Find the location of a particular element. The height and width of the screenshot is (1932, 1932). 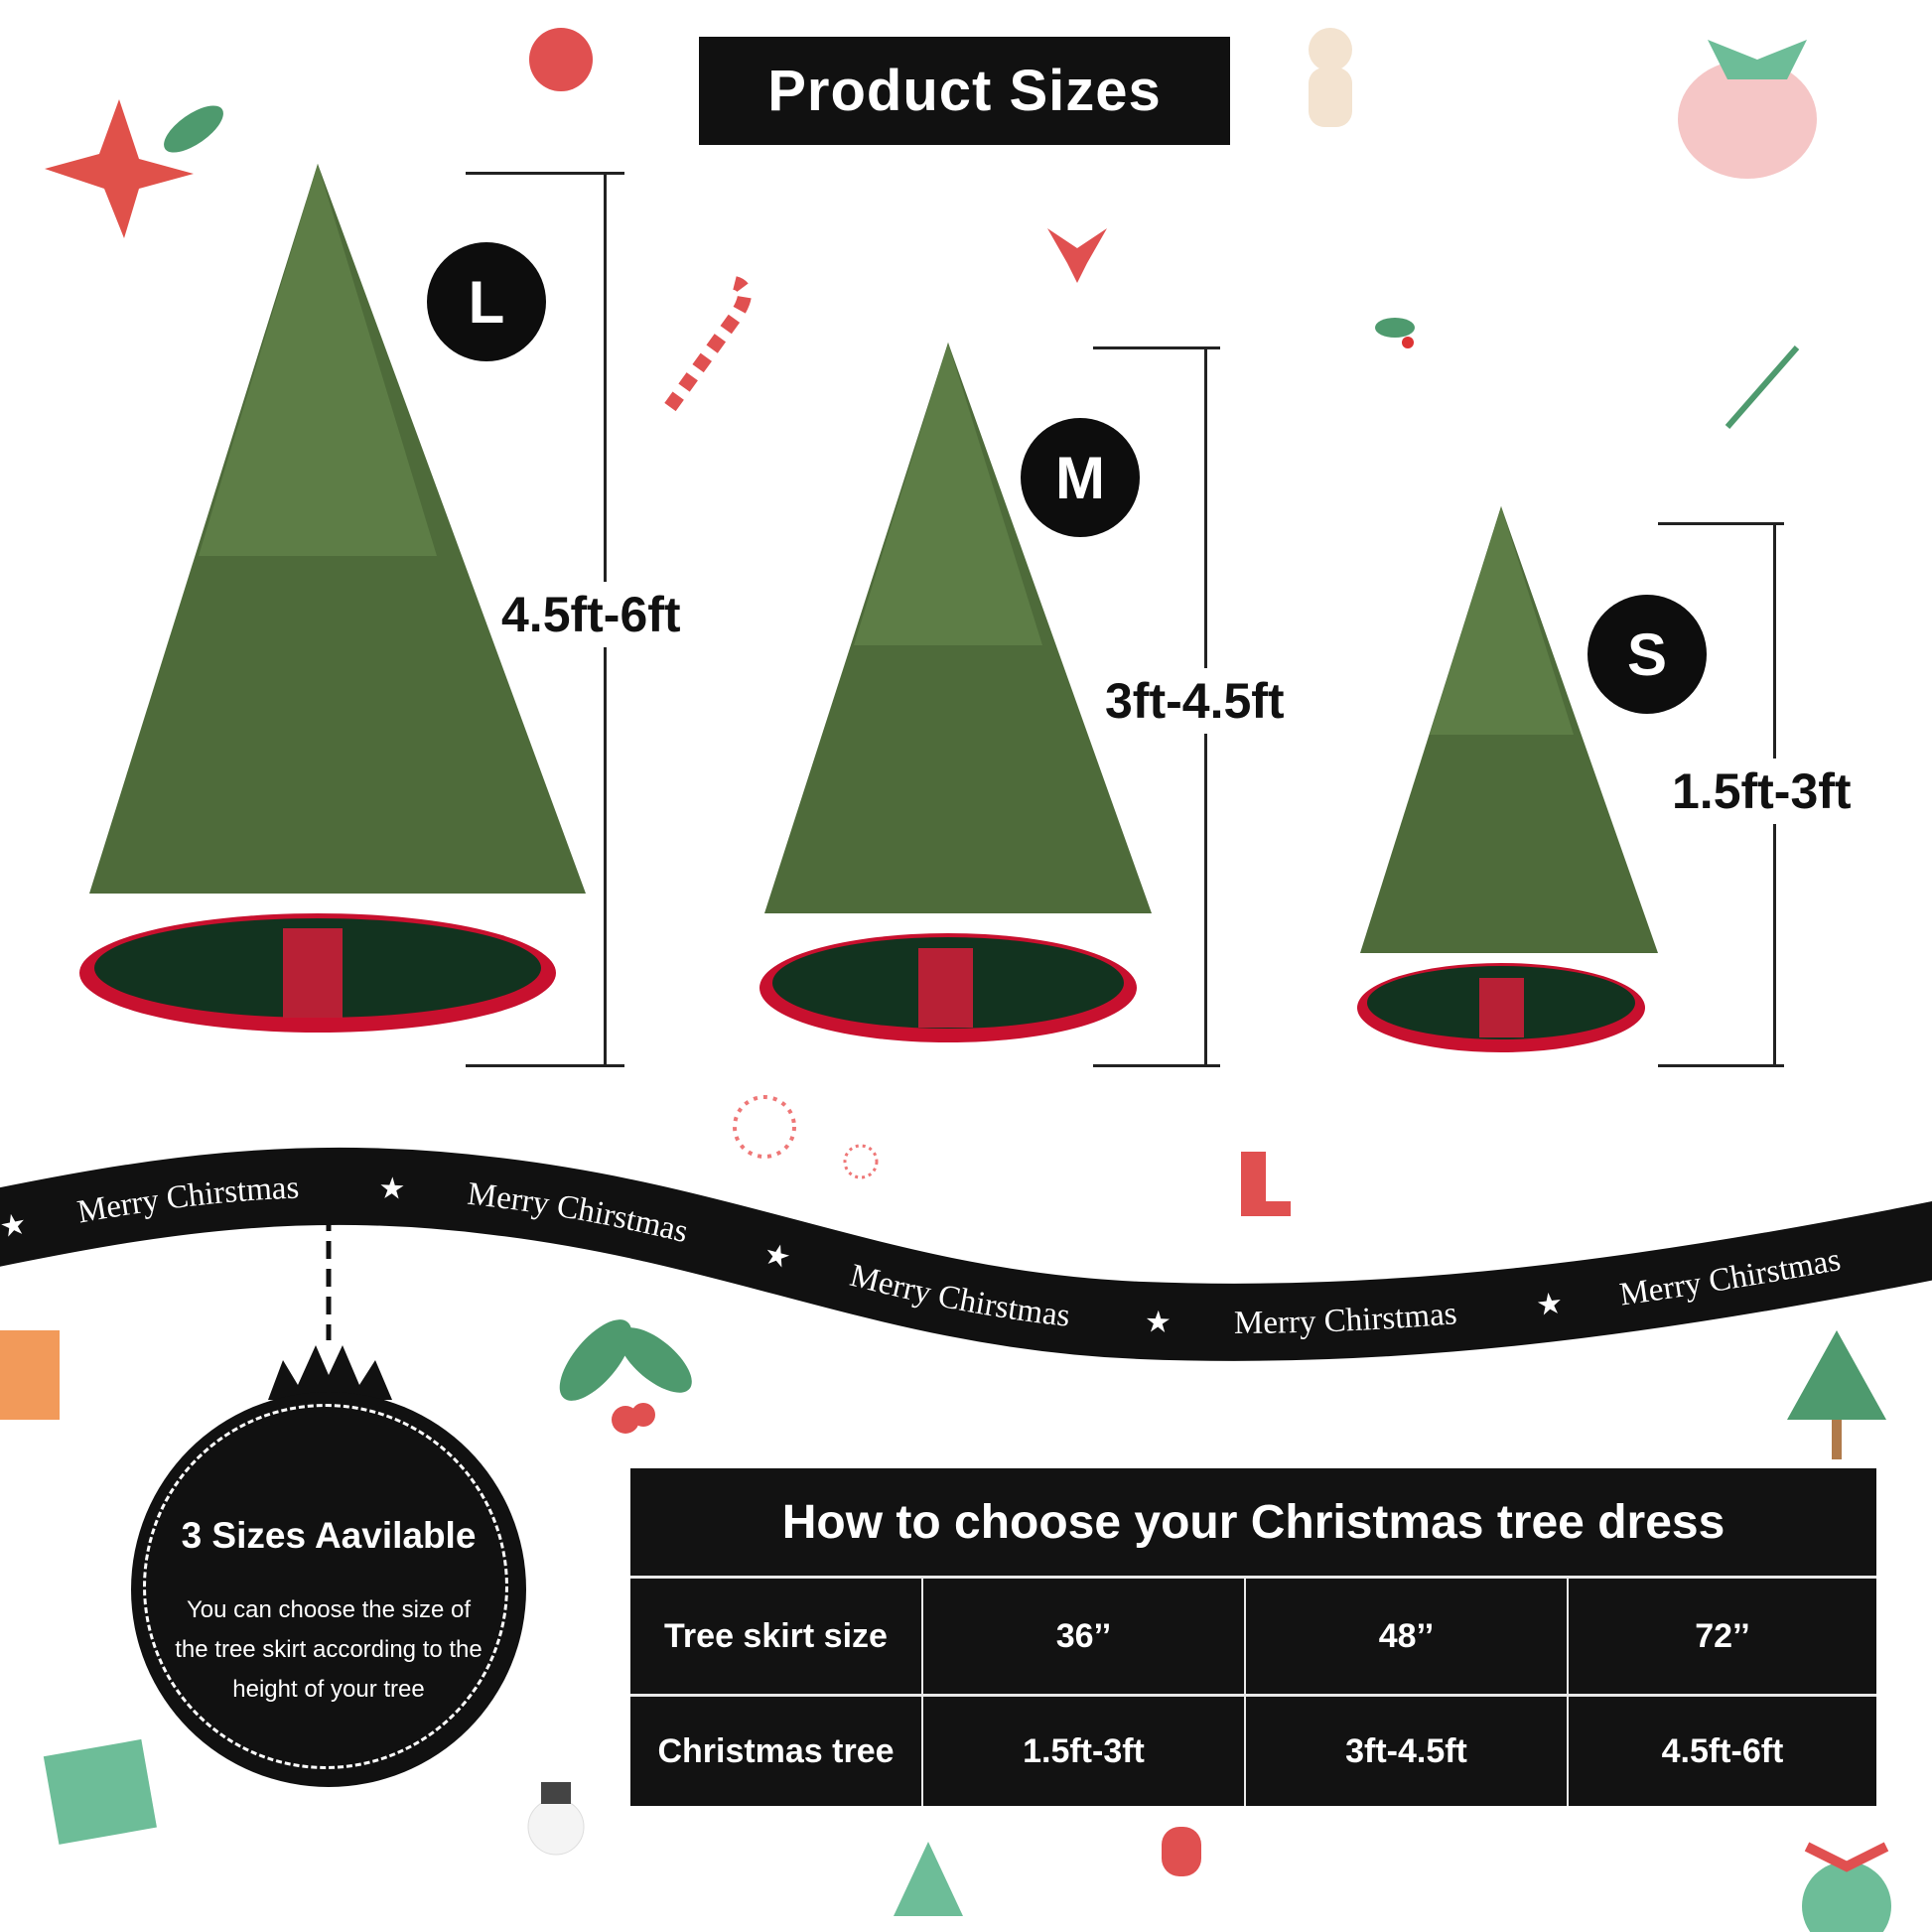

table-cell: 36’’ is located at coordinates (1085, 1637).